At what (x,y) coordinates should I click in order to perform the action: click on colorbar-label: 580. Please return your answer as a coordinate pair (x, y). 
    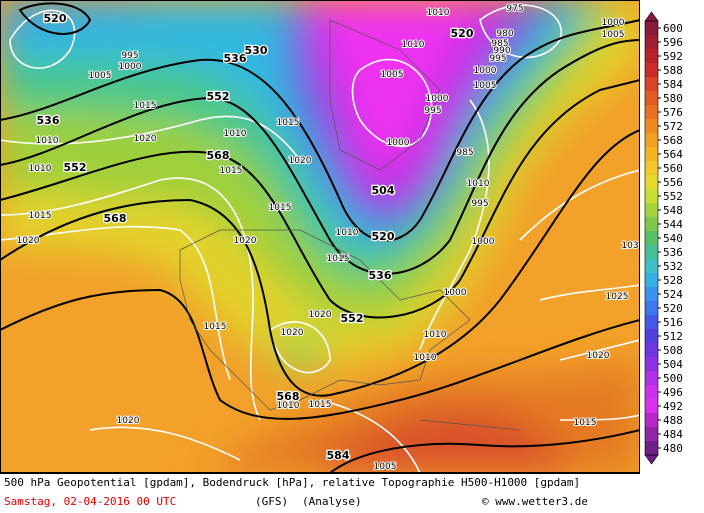
    Looking at the image, I should click on (673, 98).